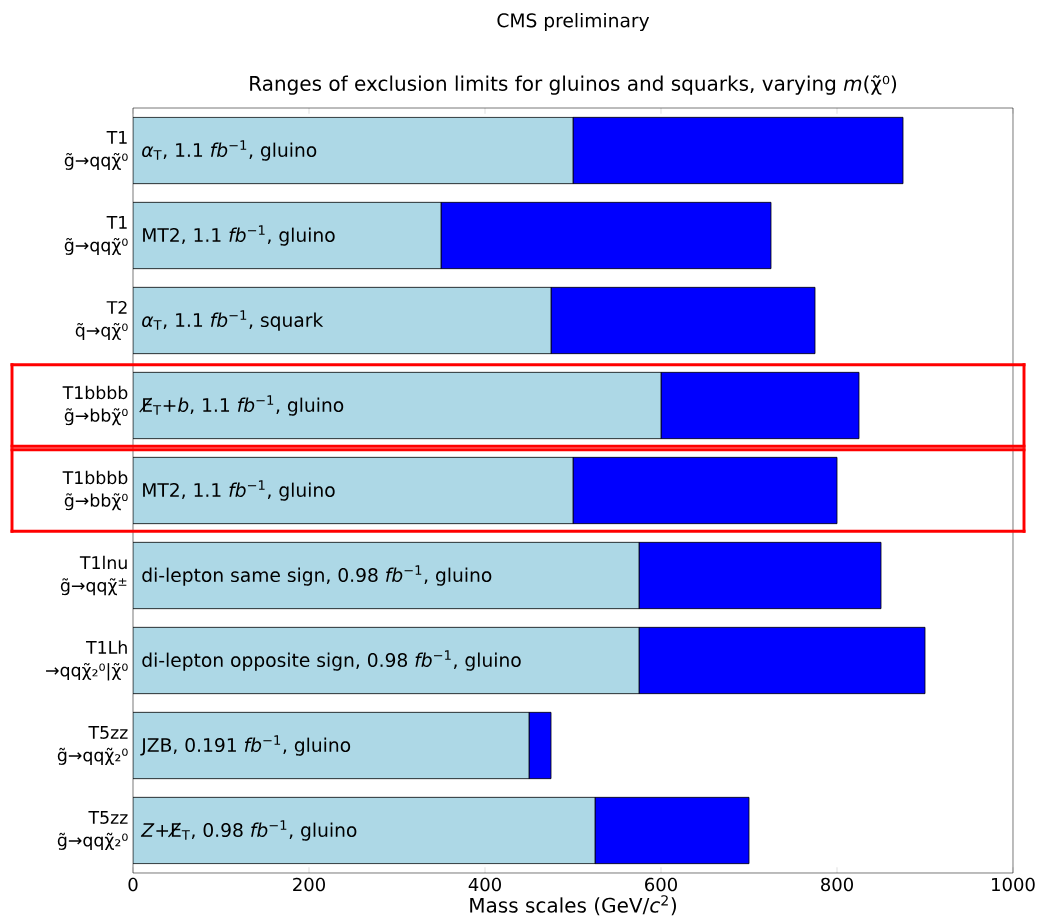  What do you see at coordinates (661, 884) in the screenshot?
I see `x-tick-label: 600` at bounding box center [661, 884].